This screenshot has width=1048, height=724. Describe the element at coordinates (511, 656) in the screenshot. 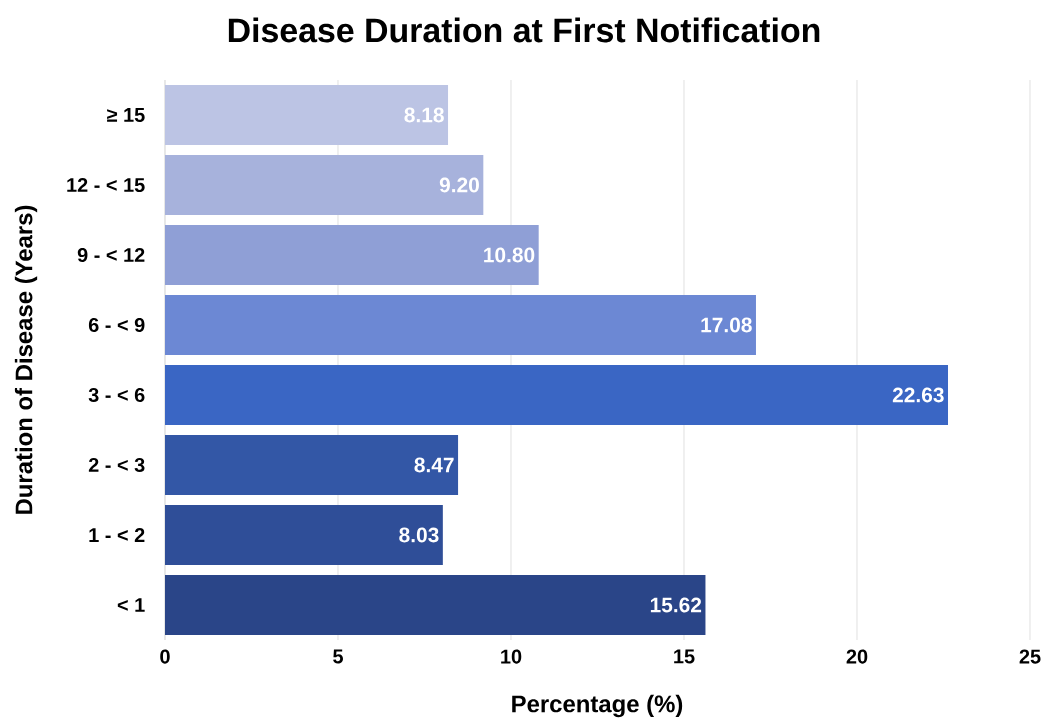

I see `x-tick-label: 10` at that location.